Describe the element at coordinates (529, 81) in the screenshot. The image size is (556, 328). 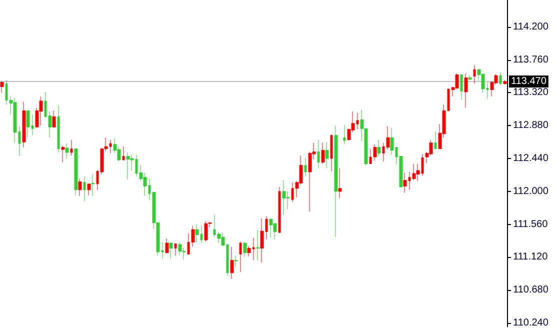
I see `ref-line-label: 113.470` at that location.